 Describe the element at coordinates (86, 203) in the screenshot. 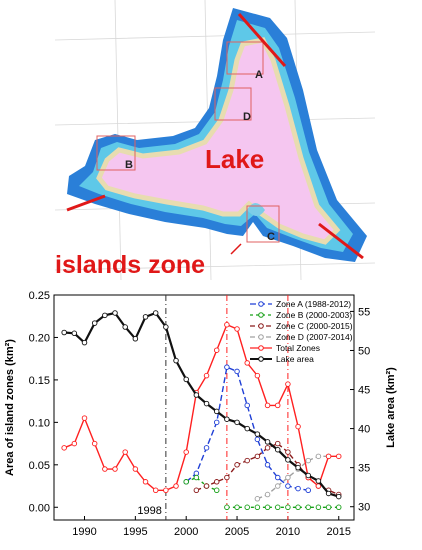

I see `arrow-left` at that location.